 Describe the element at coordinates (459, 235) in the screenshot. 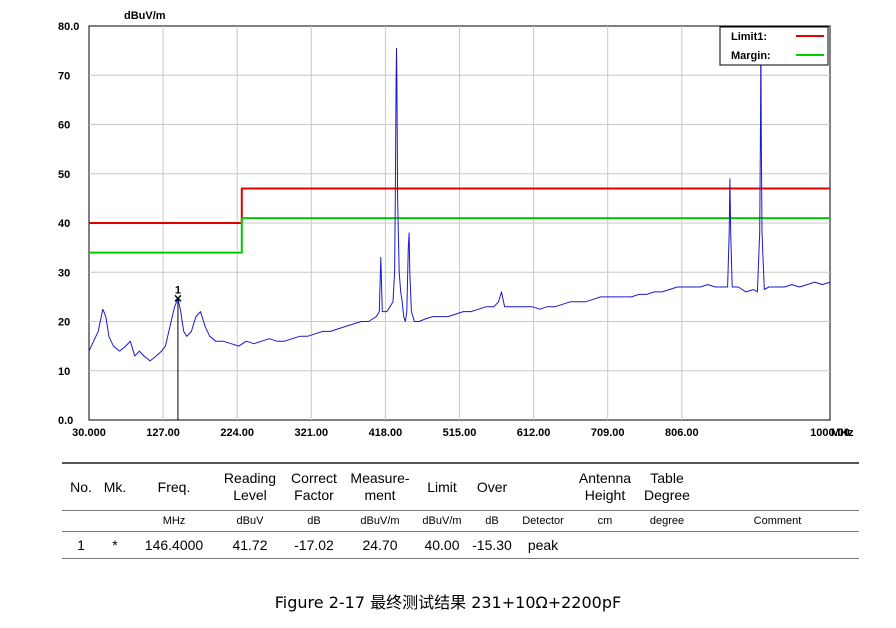

I see `series-line-margin` at that location.